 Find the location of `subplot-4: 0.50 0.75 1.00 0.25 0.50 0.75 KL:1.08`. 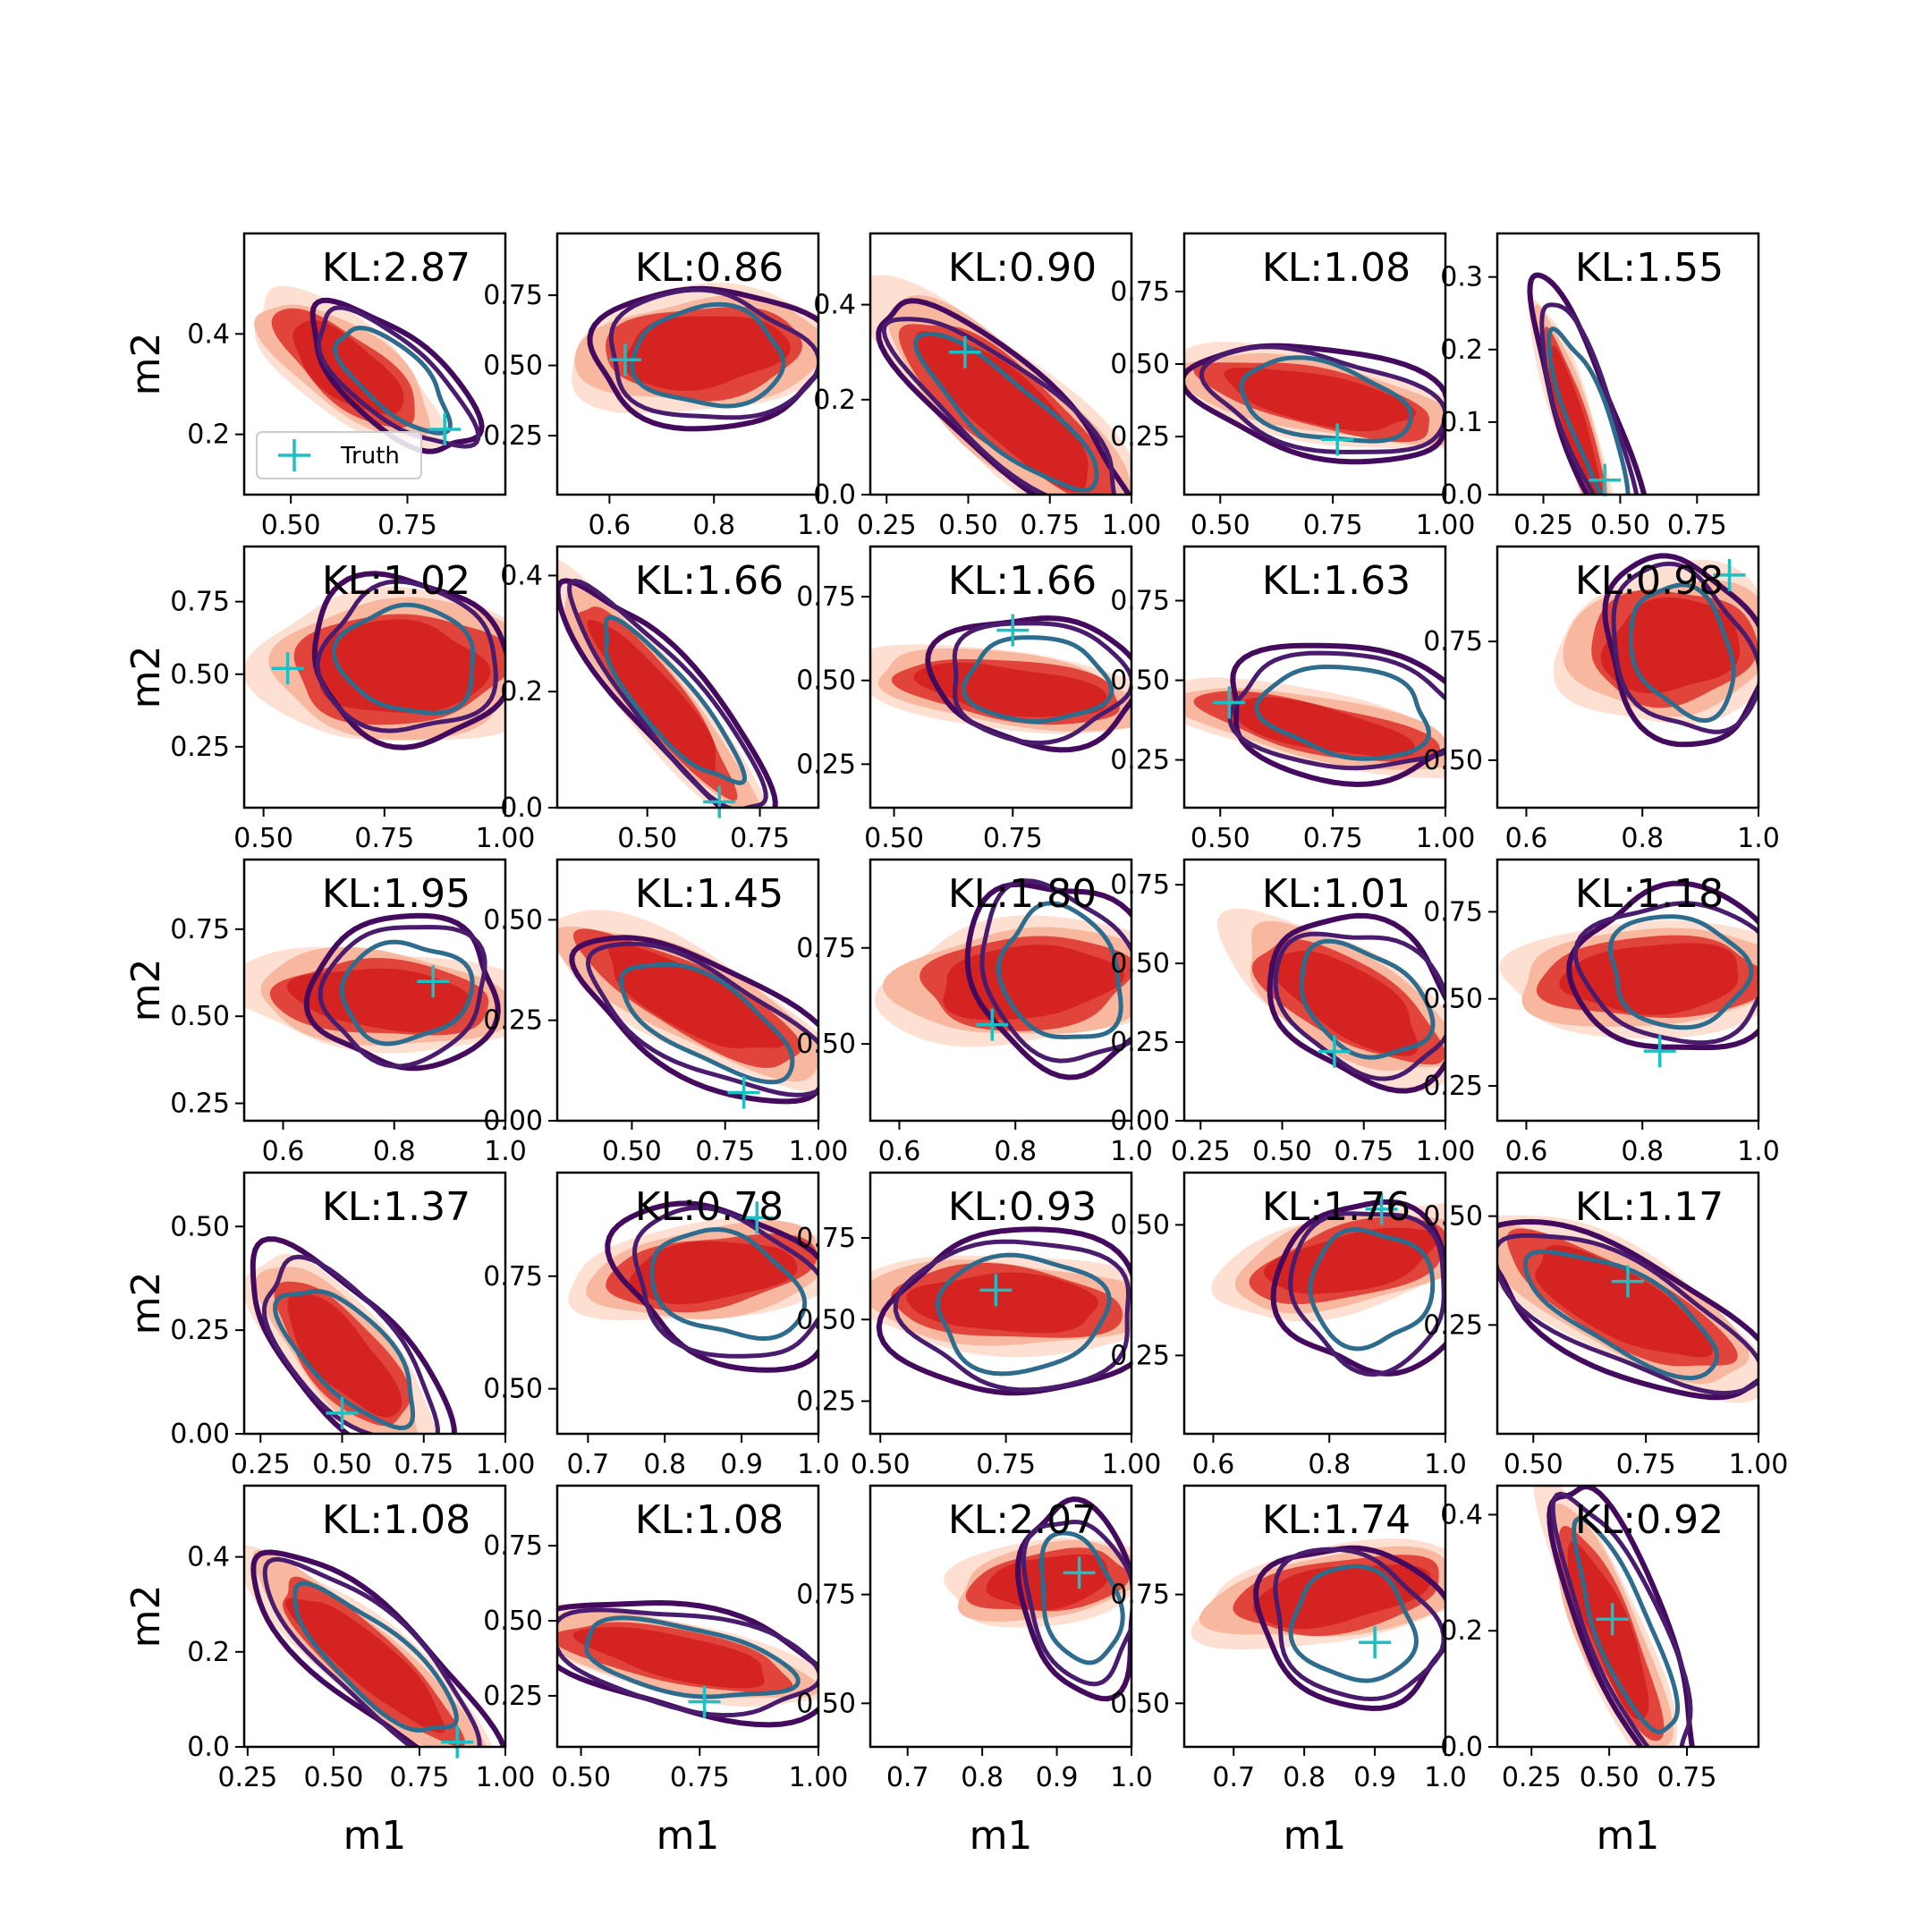

subplot-4: 0.50 0.75 1.00 0.25 0.50 0.75 KL:1.08 is located at coordinates (1292, 386).